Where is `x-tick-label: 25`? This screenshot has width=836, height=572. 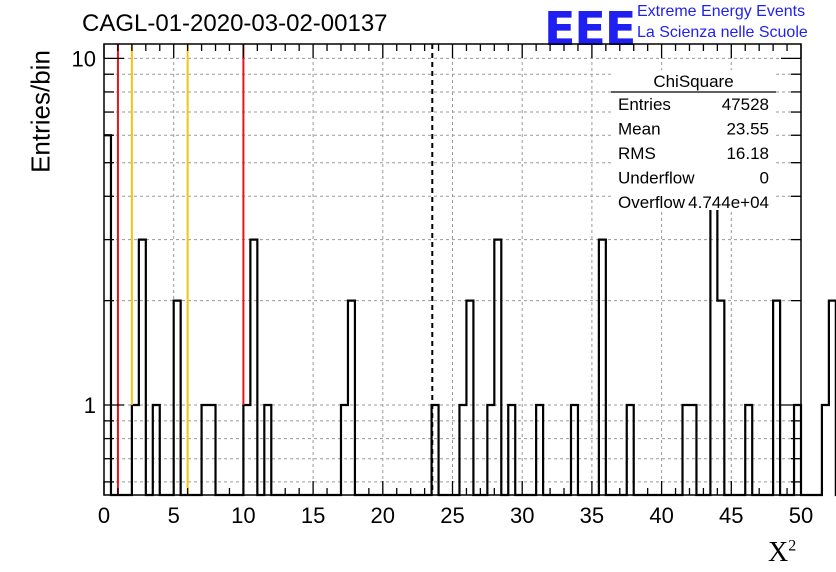 x-tick-label: 25 is located at coordinates (452, 515).